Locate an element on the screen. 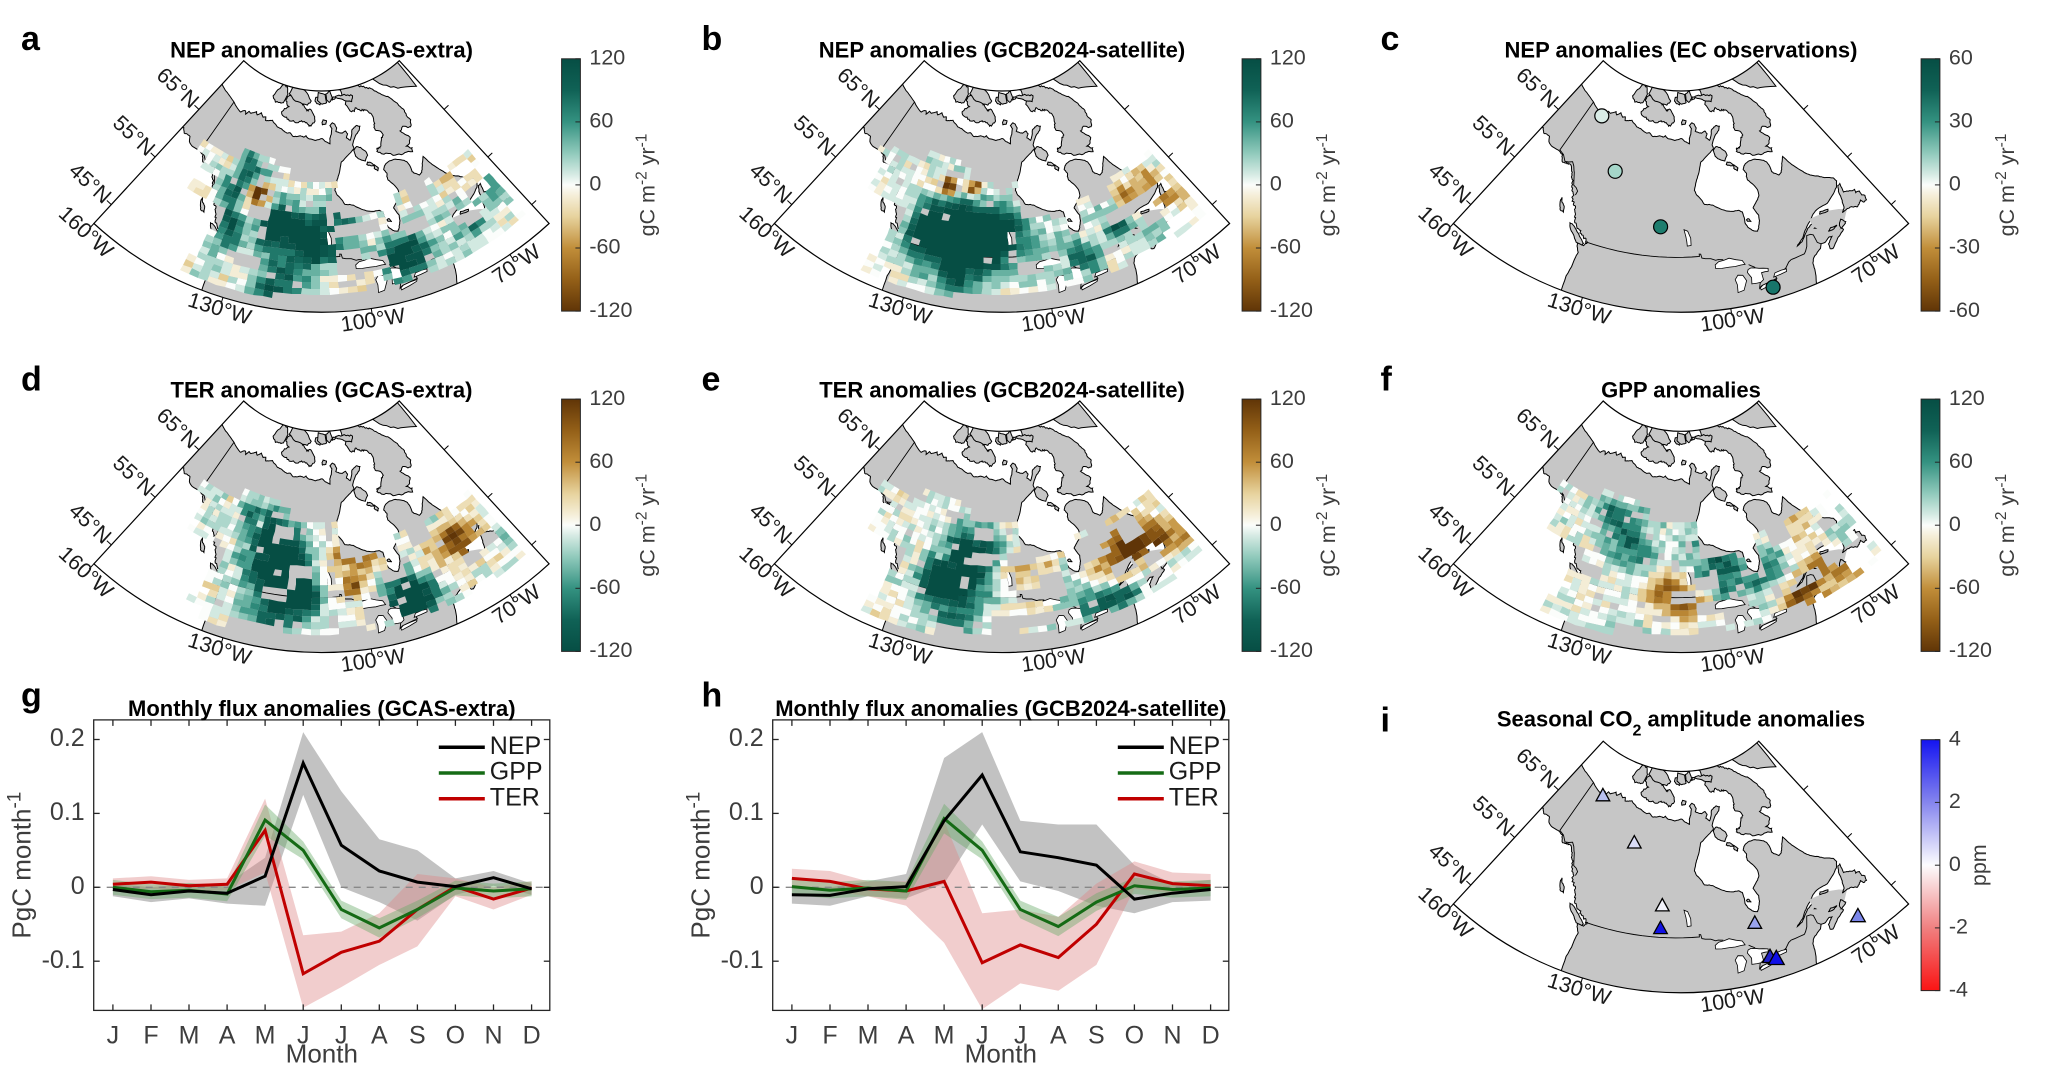  svg-text: -2 is located at coordinates (1958, 927).